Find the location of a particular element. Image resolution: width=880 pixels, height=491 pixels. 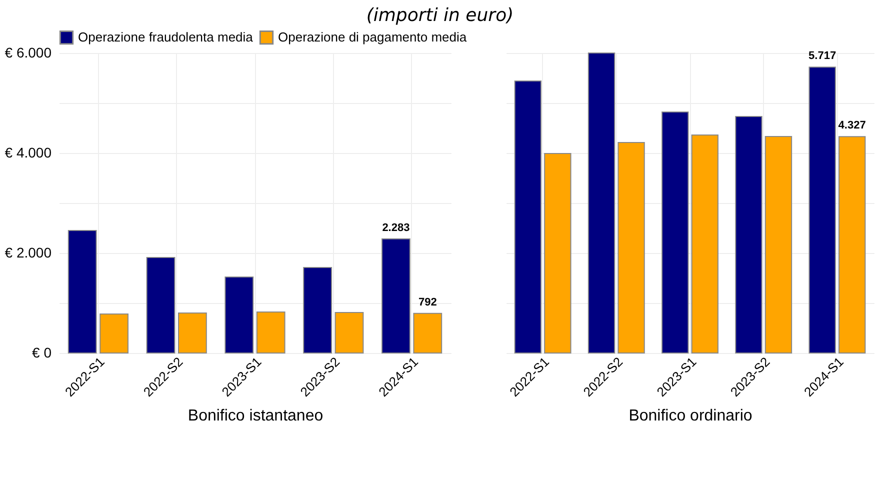

data-label: 2.283 is located at coordinates (396, 228).